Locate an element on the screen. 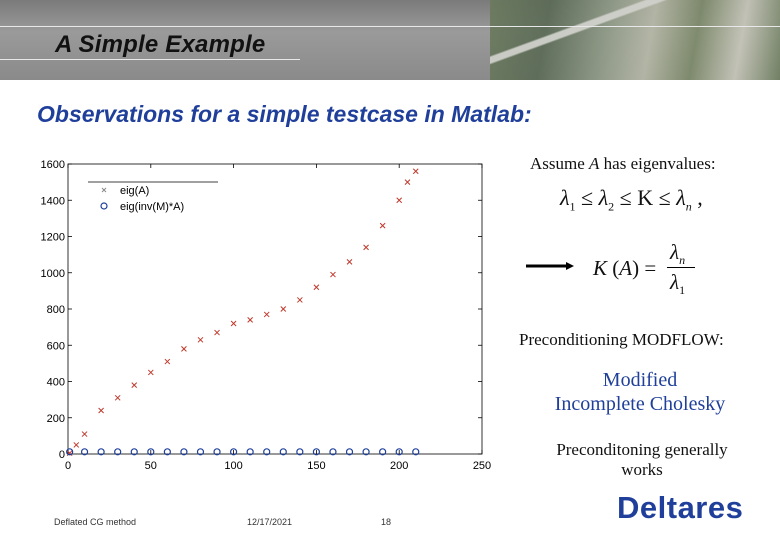 This screenshot has height=540, width=780. footer-title: Deflated CG method is located at coordinates (95, 522).